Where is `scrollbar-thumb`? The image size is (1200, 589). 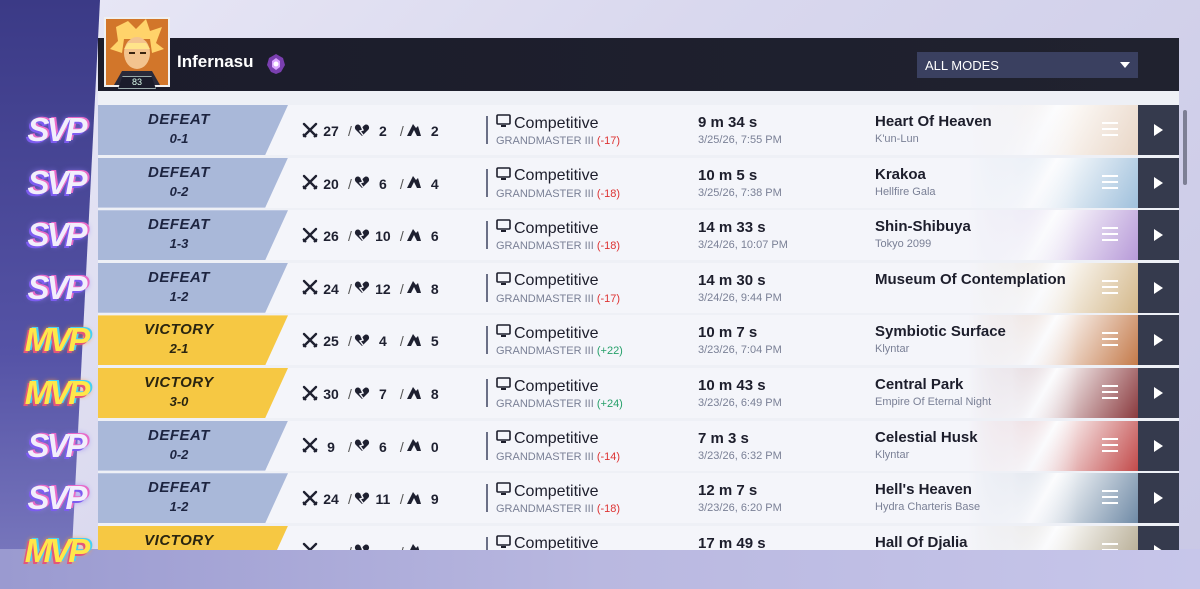 scrollbar-thumb is located at coordinates (1185, 147).